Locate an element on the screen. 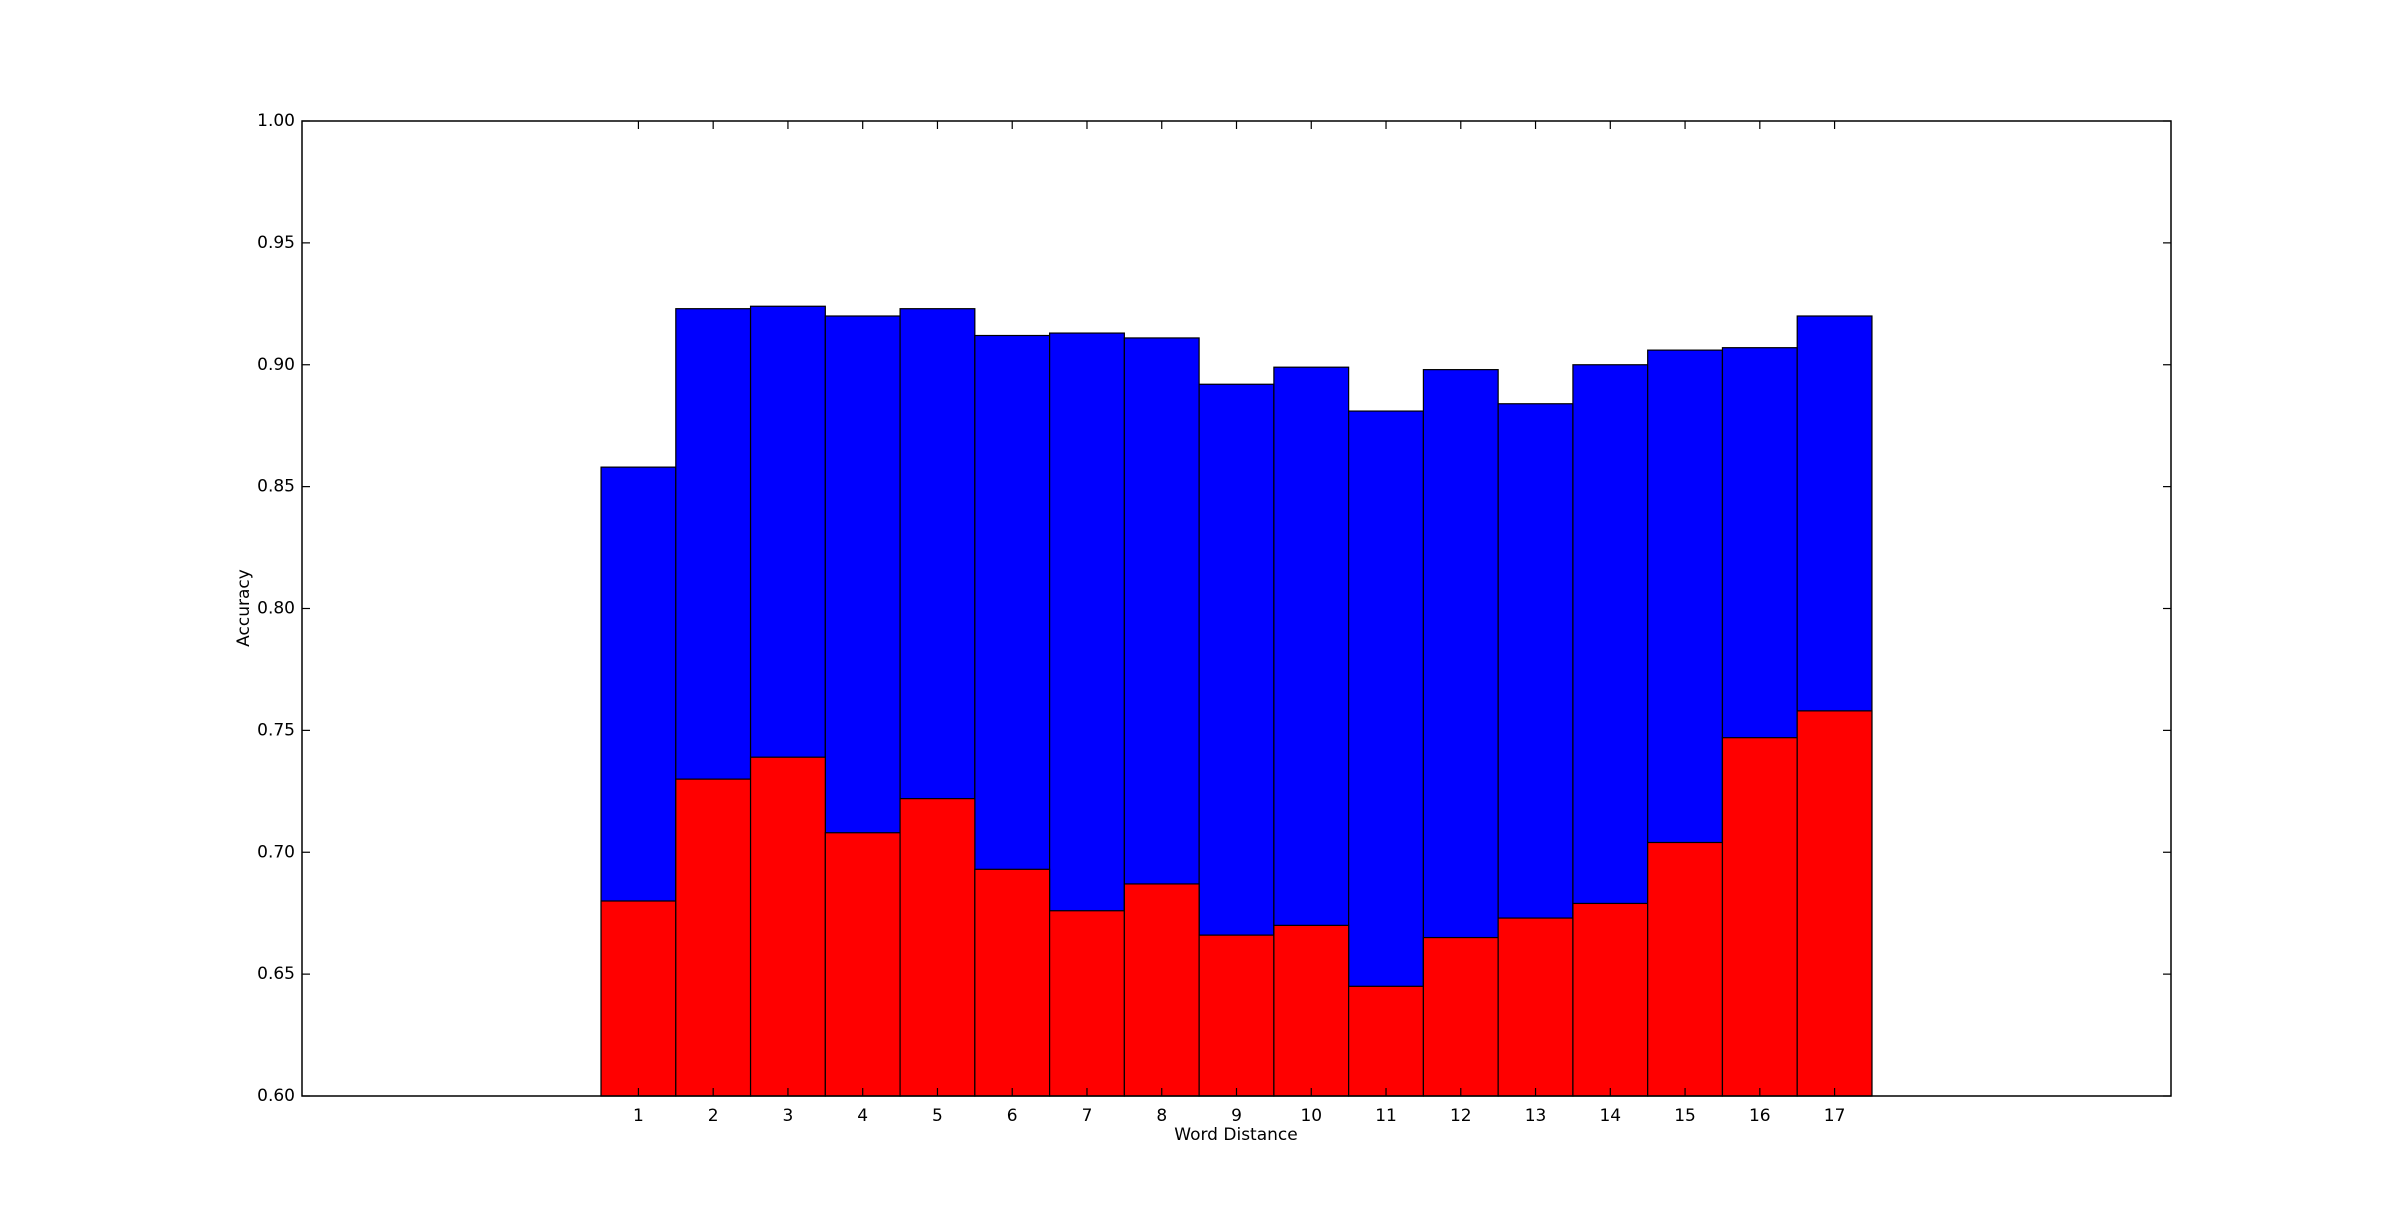  y-tick-label-0.90: 0.90 is located at coordinates (276, 365).